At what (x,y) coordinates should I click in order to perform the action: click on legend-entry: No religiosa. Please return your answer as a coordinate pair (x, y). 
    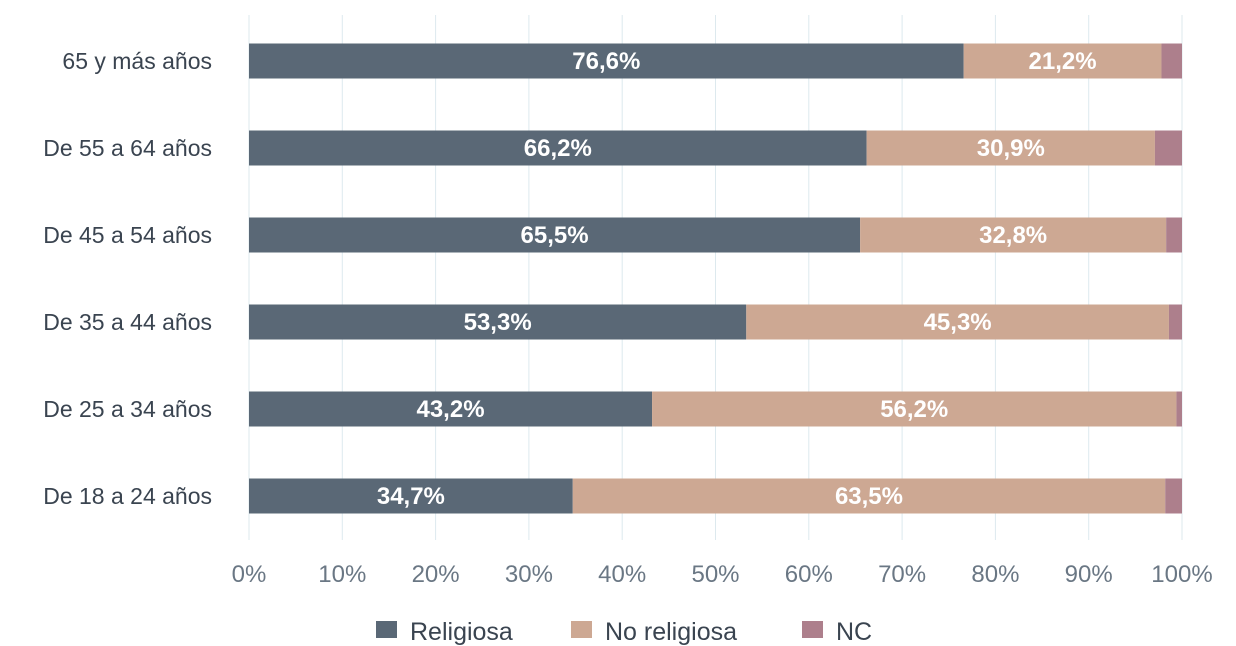
    Looking at the image, I should click on (671, 632).